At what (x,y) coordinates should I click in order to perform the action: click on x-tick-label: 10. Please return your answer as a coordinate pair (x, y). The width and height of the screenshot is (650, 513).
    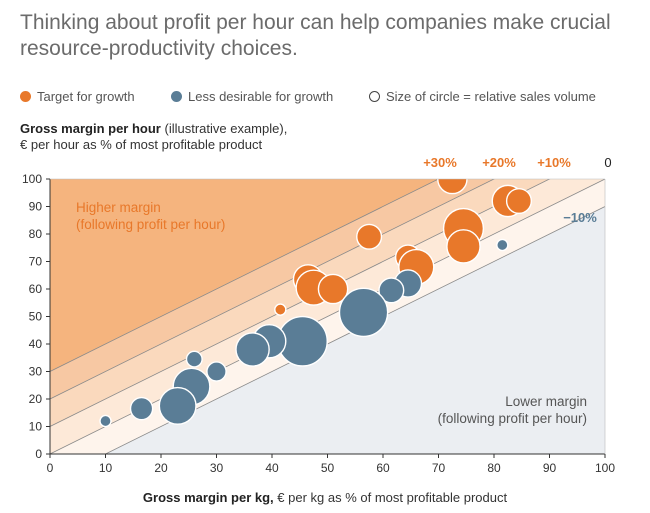
    Looking at the image, I should click on (106, 468).